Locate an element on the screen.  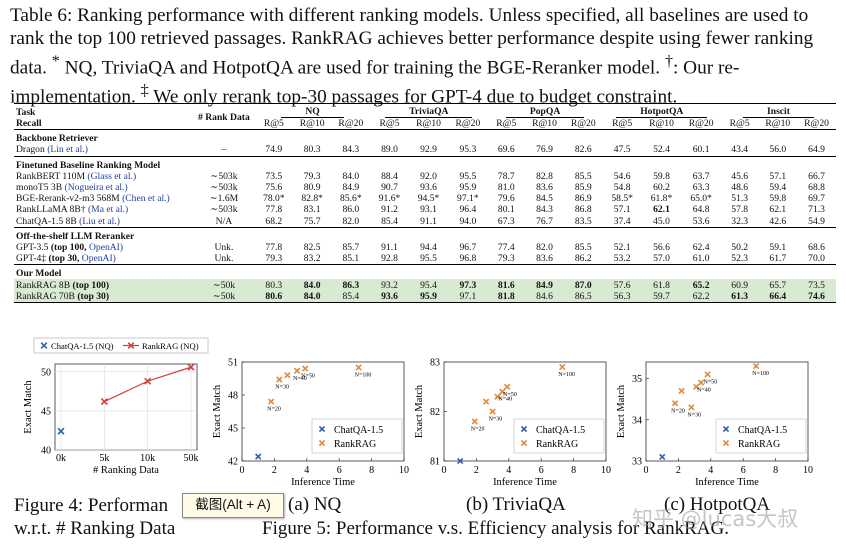
row-value: 75.7 is located at coordinates (312, 221).